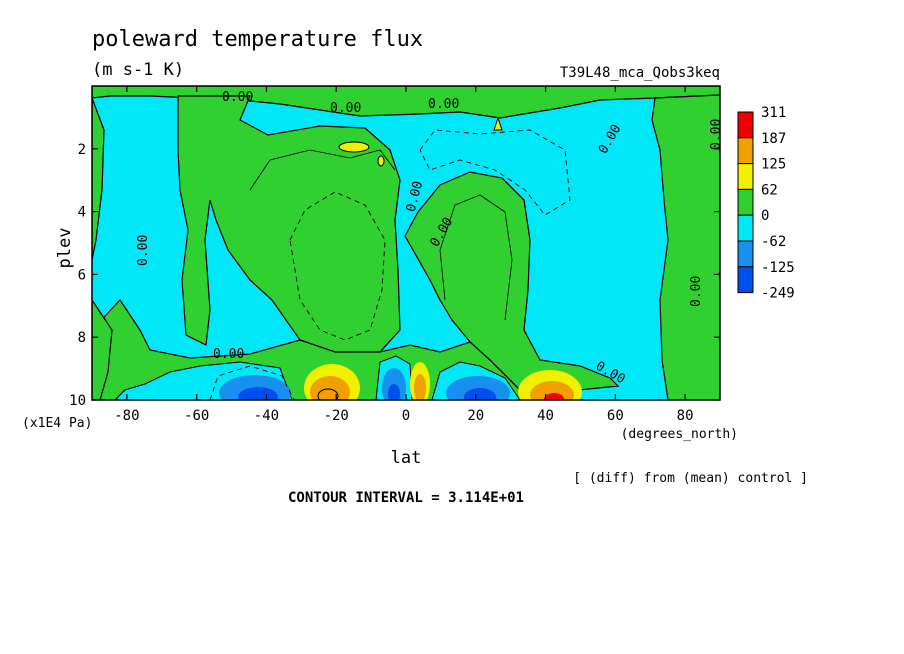 The width and height of the screenshot is (904, 654). Describe the element at coordinates (778, 268) in the screenshot. I see `legend-level-label: -125` at that location.